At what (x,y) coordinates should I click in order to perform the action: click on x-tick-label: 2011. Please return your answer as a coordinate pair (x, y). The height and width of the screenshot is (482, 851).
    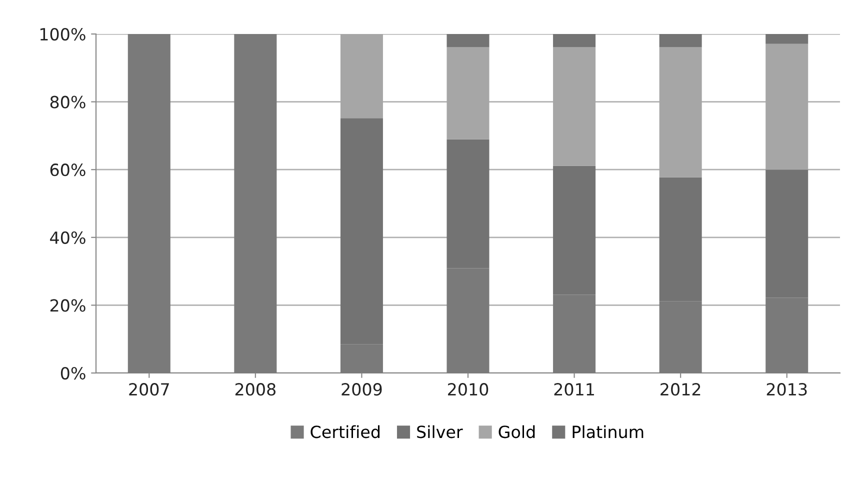
    Looking at the image, I should click on (574, 389).